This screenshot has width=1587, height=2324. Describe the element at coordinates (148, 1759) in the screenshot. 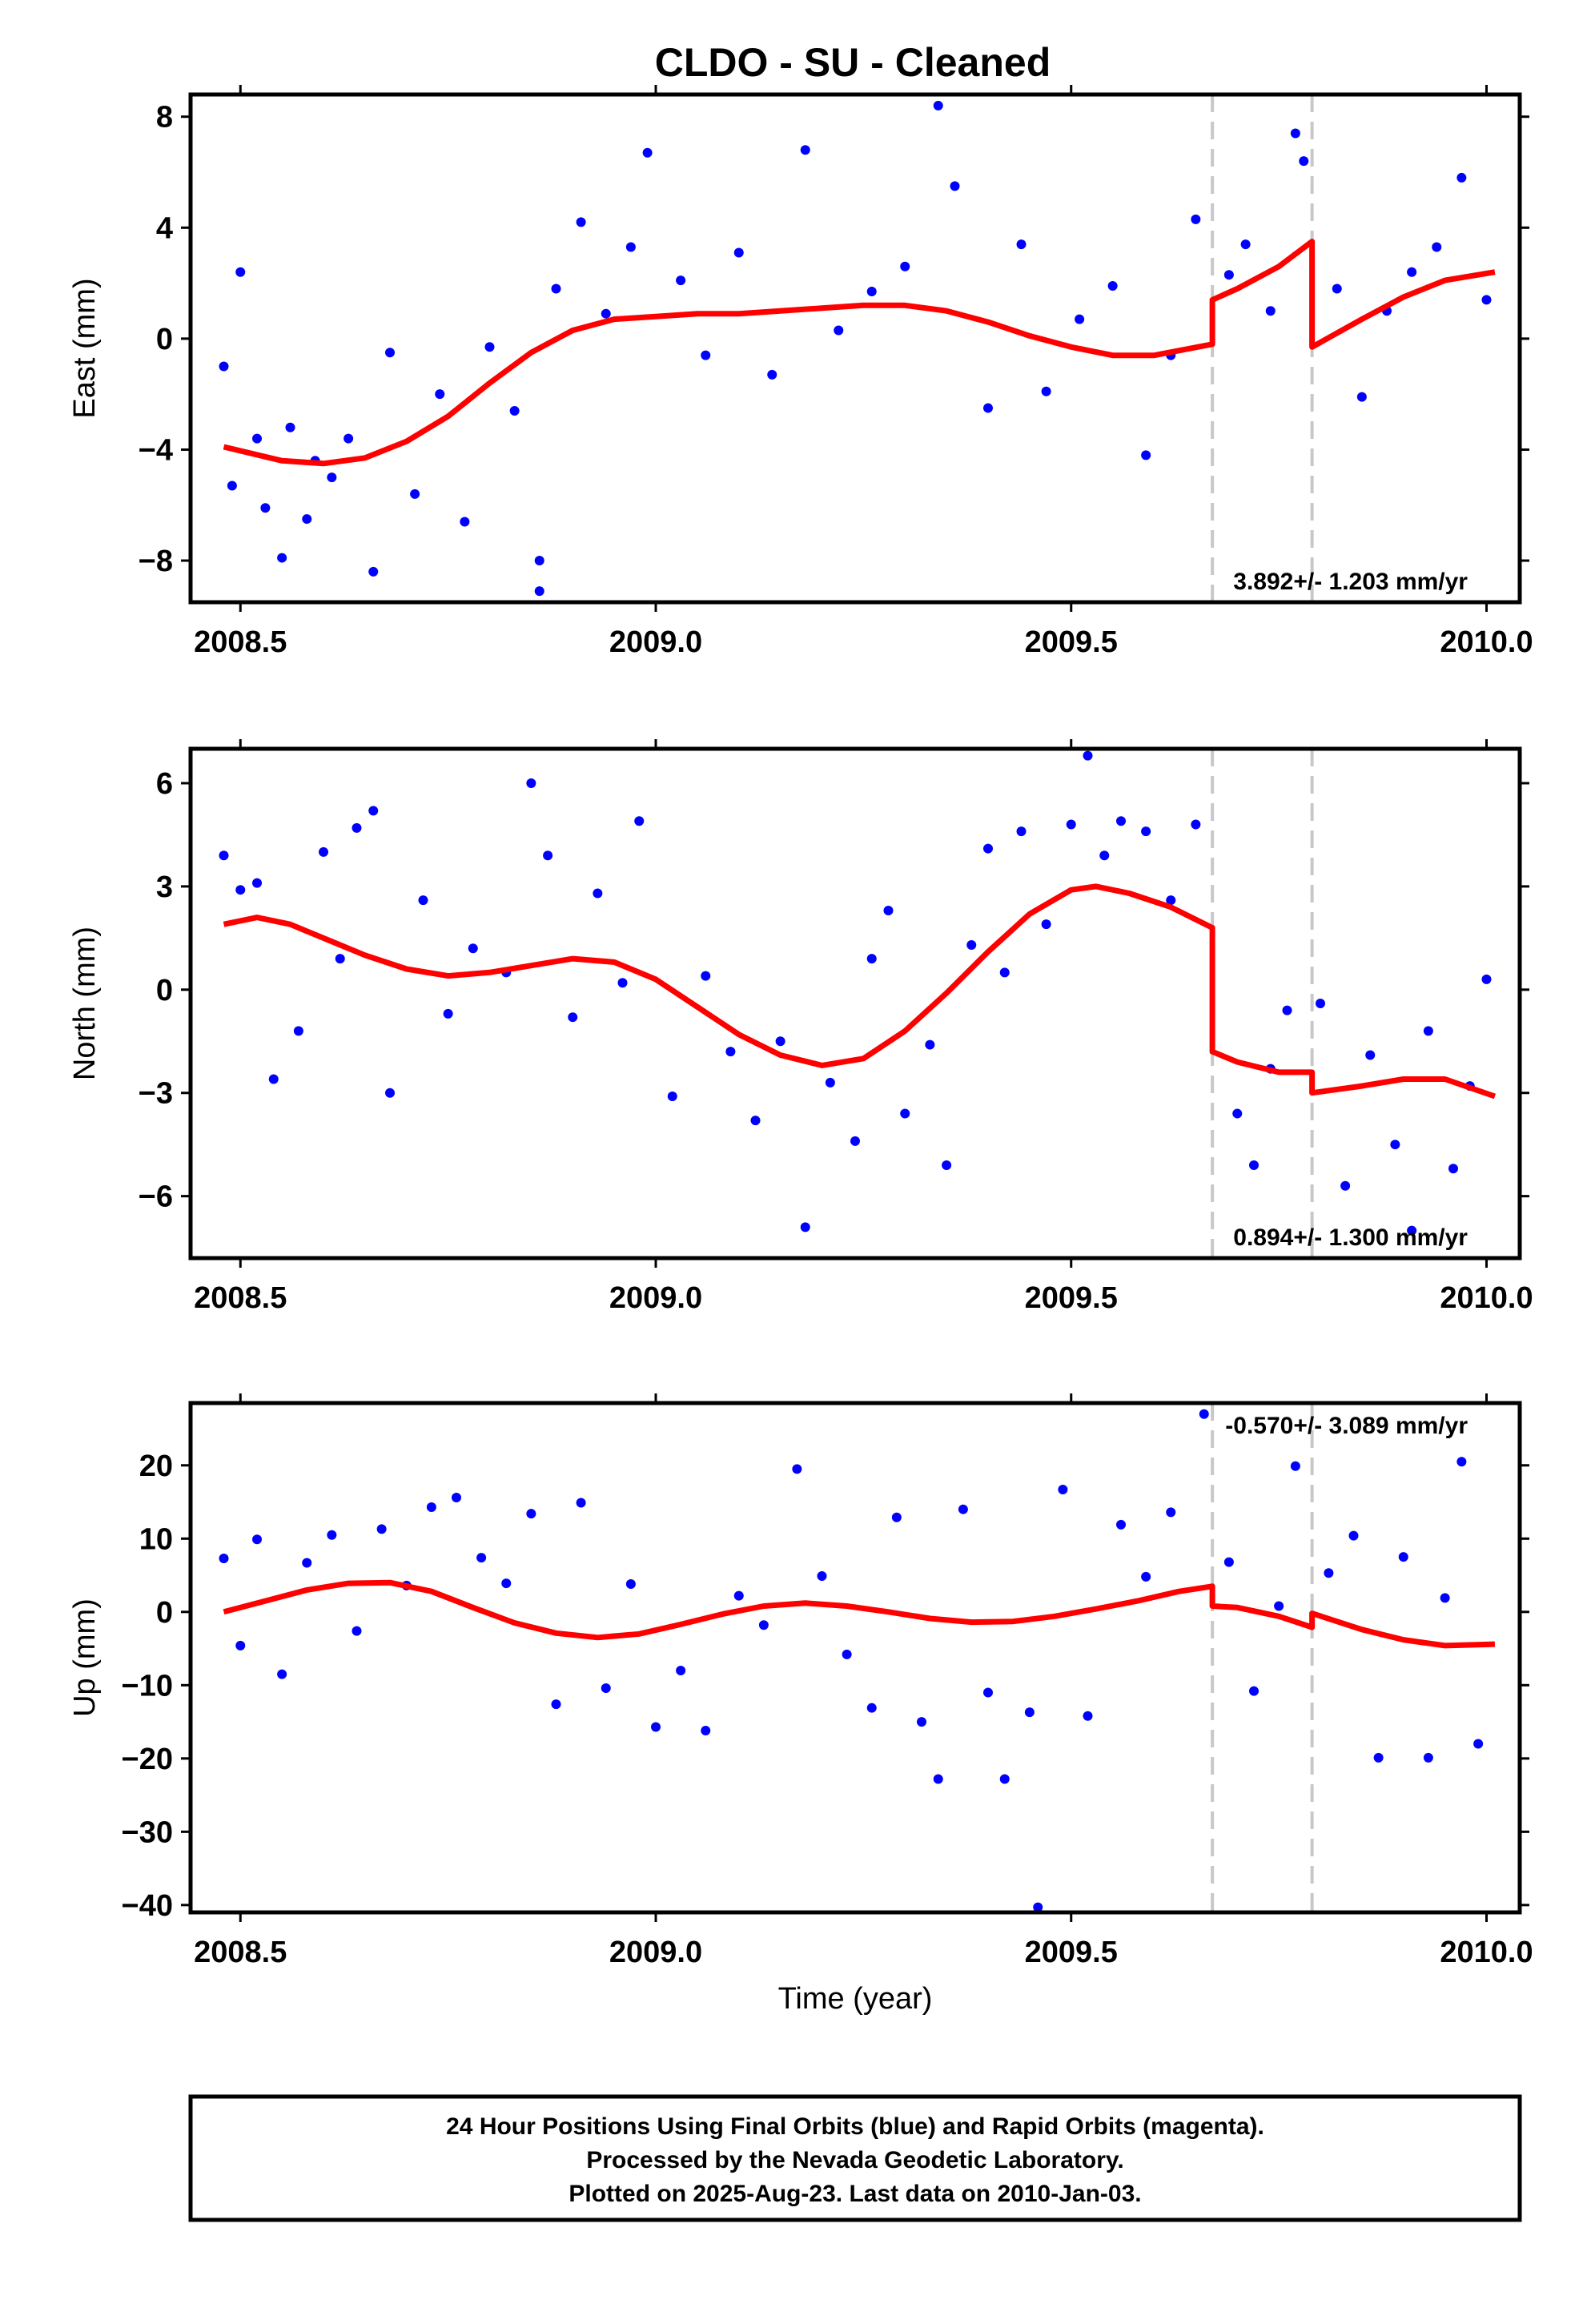

I see `up-y-tick-label: −20` at that location.